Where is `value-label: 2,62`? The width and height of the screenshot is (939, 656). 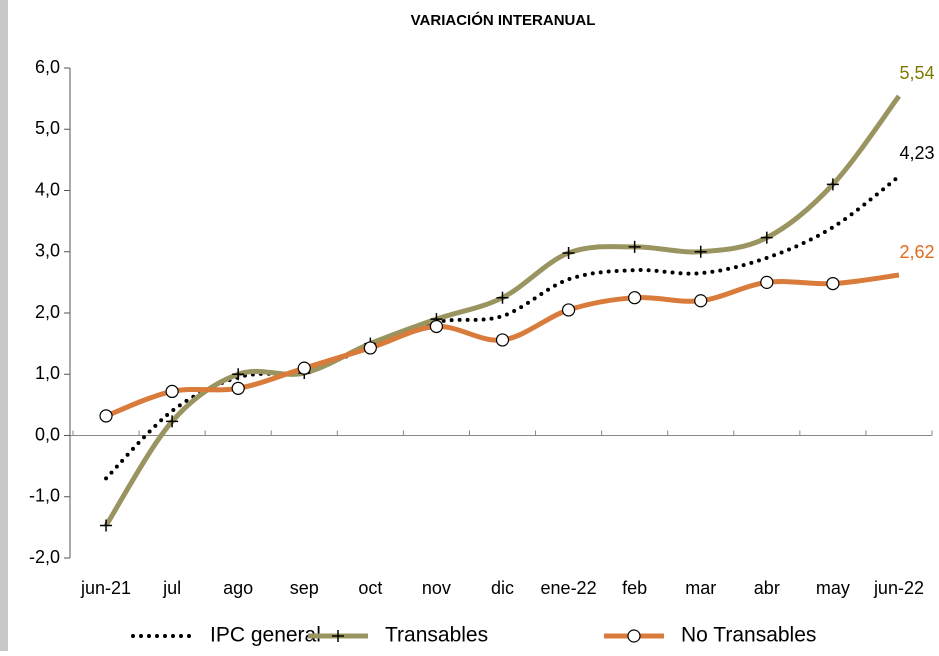
value-label: 2,62 is located at coordinates (916, 252).